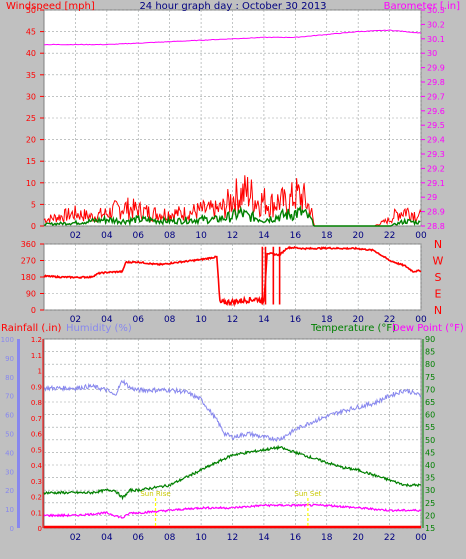 This screenshot has height=559, width=466. I want to click on temperature-y-tick-label: 85, so click(430, 352).